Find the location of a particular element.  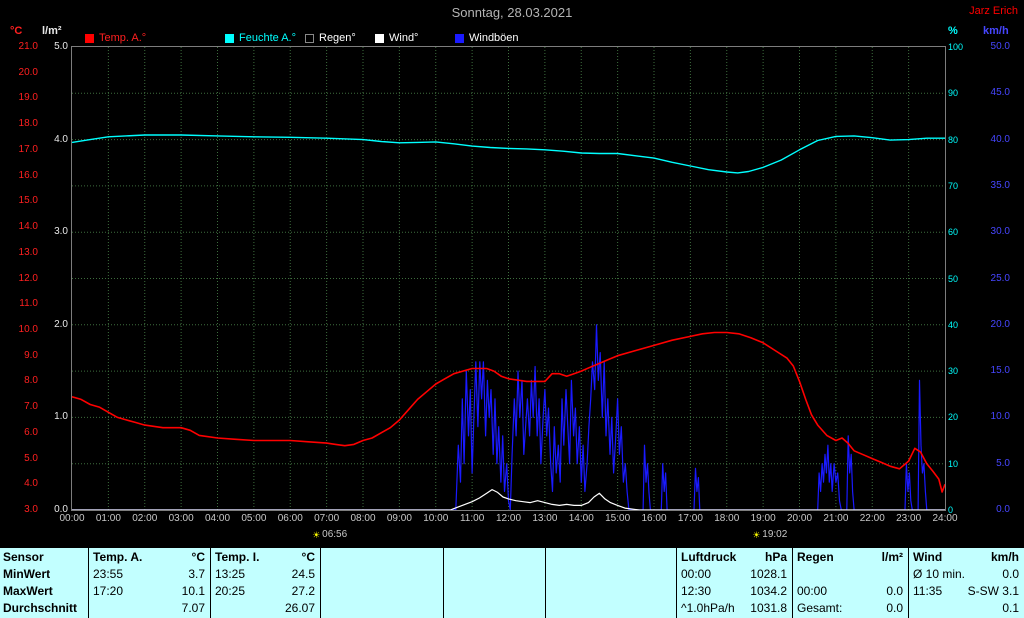

time-axis-tick: 17:00 is located at coordinates (690, 518).